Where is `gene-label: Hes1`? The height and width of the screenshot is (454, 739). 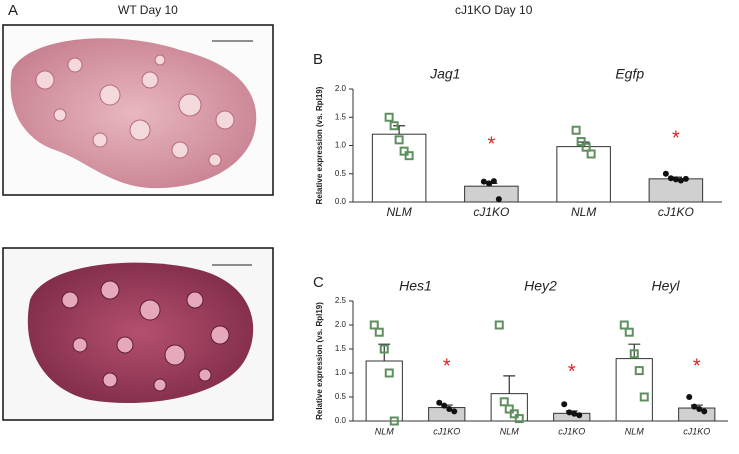
gene-label: Hes1 is located at coordinates (415, 286).